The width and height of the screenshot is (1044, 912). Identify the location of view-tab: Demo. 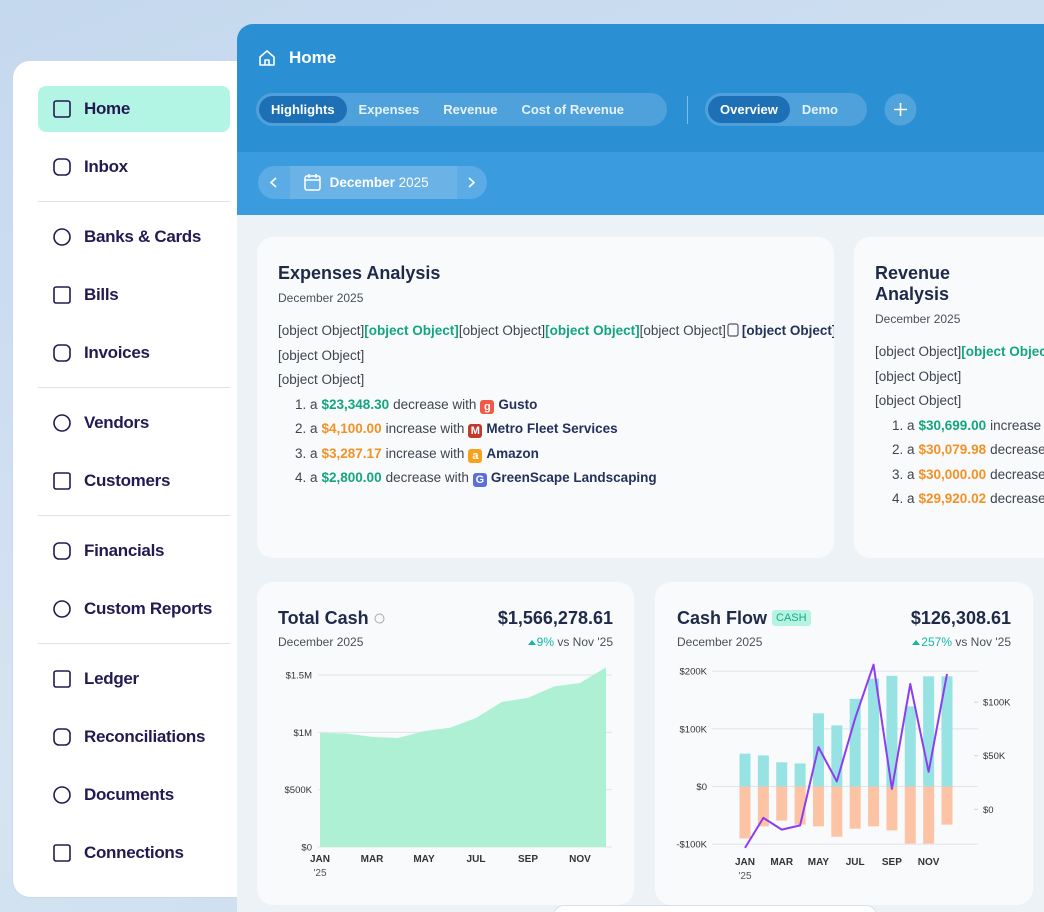
(819, 109).